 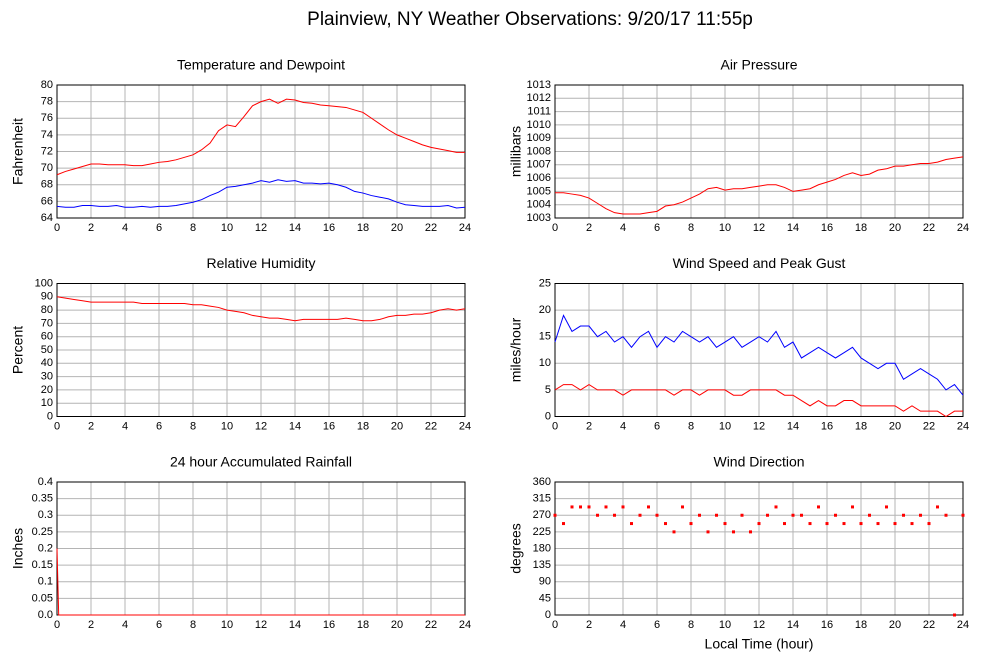 I want to click on y-tick-label: 10, so click(x=47, y=403).